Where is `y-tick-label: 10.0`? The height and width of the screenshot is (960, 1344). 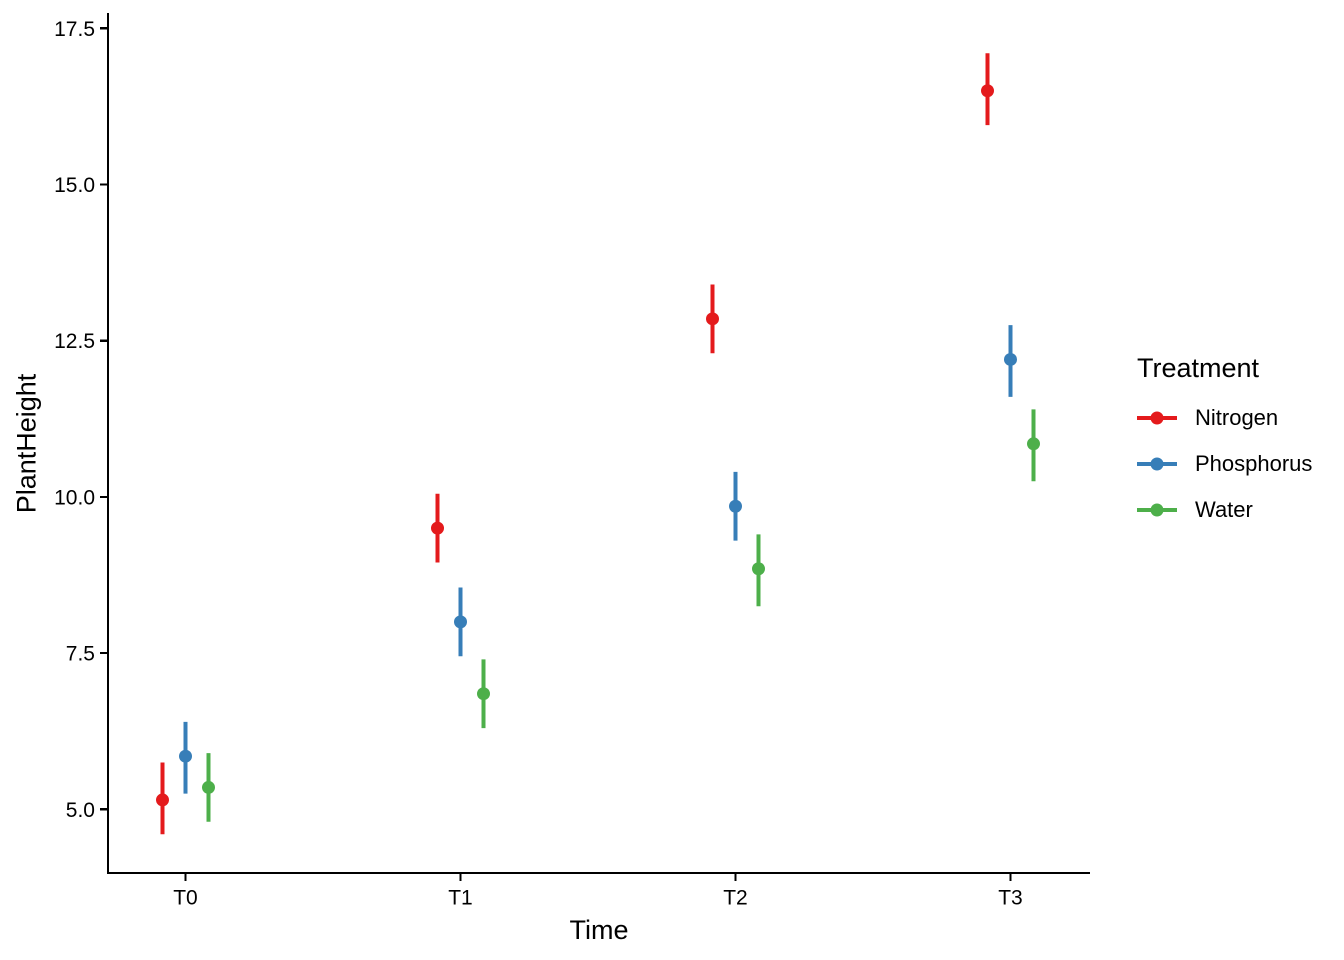
y-tick-label: 10.0 is located at coordinates (74, 497).